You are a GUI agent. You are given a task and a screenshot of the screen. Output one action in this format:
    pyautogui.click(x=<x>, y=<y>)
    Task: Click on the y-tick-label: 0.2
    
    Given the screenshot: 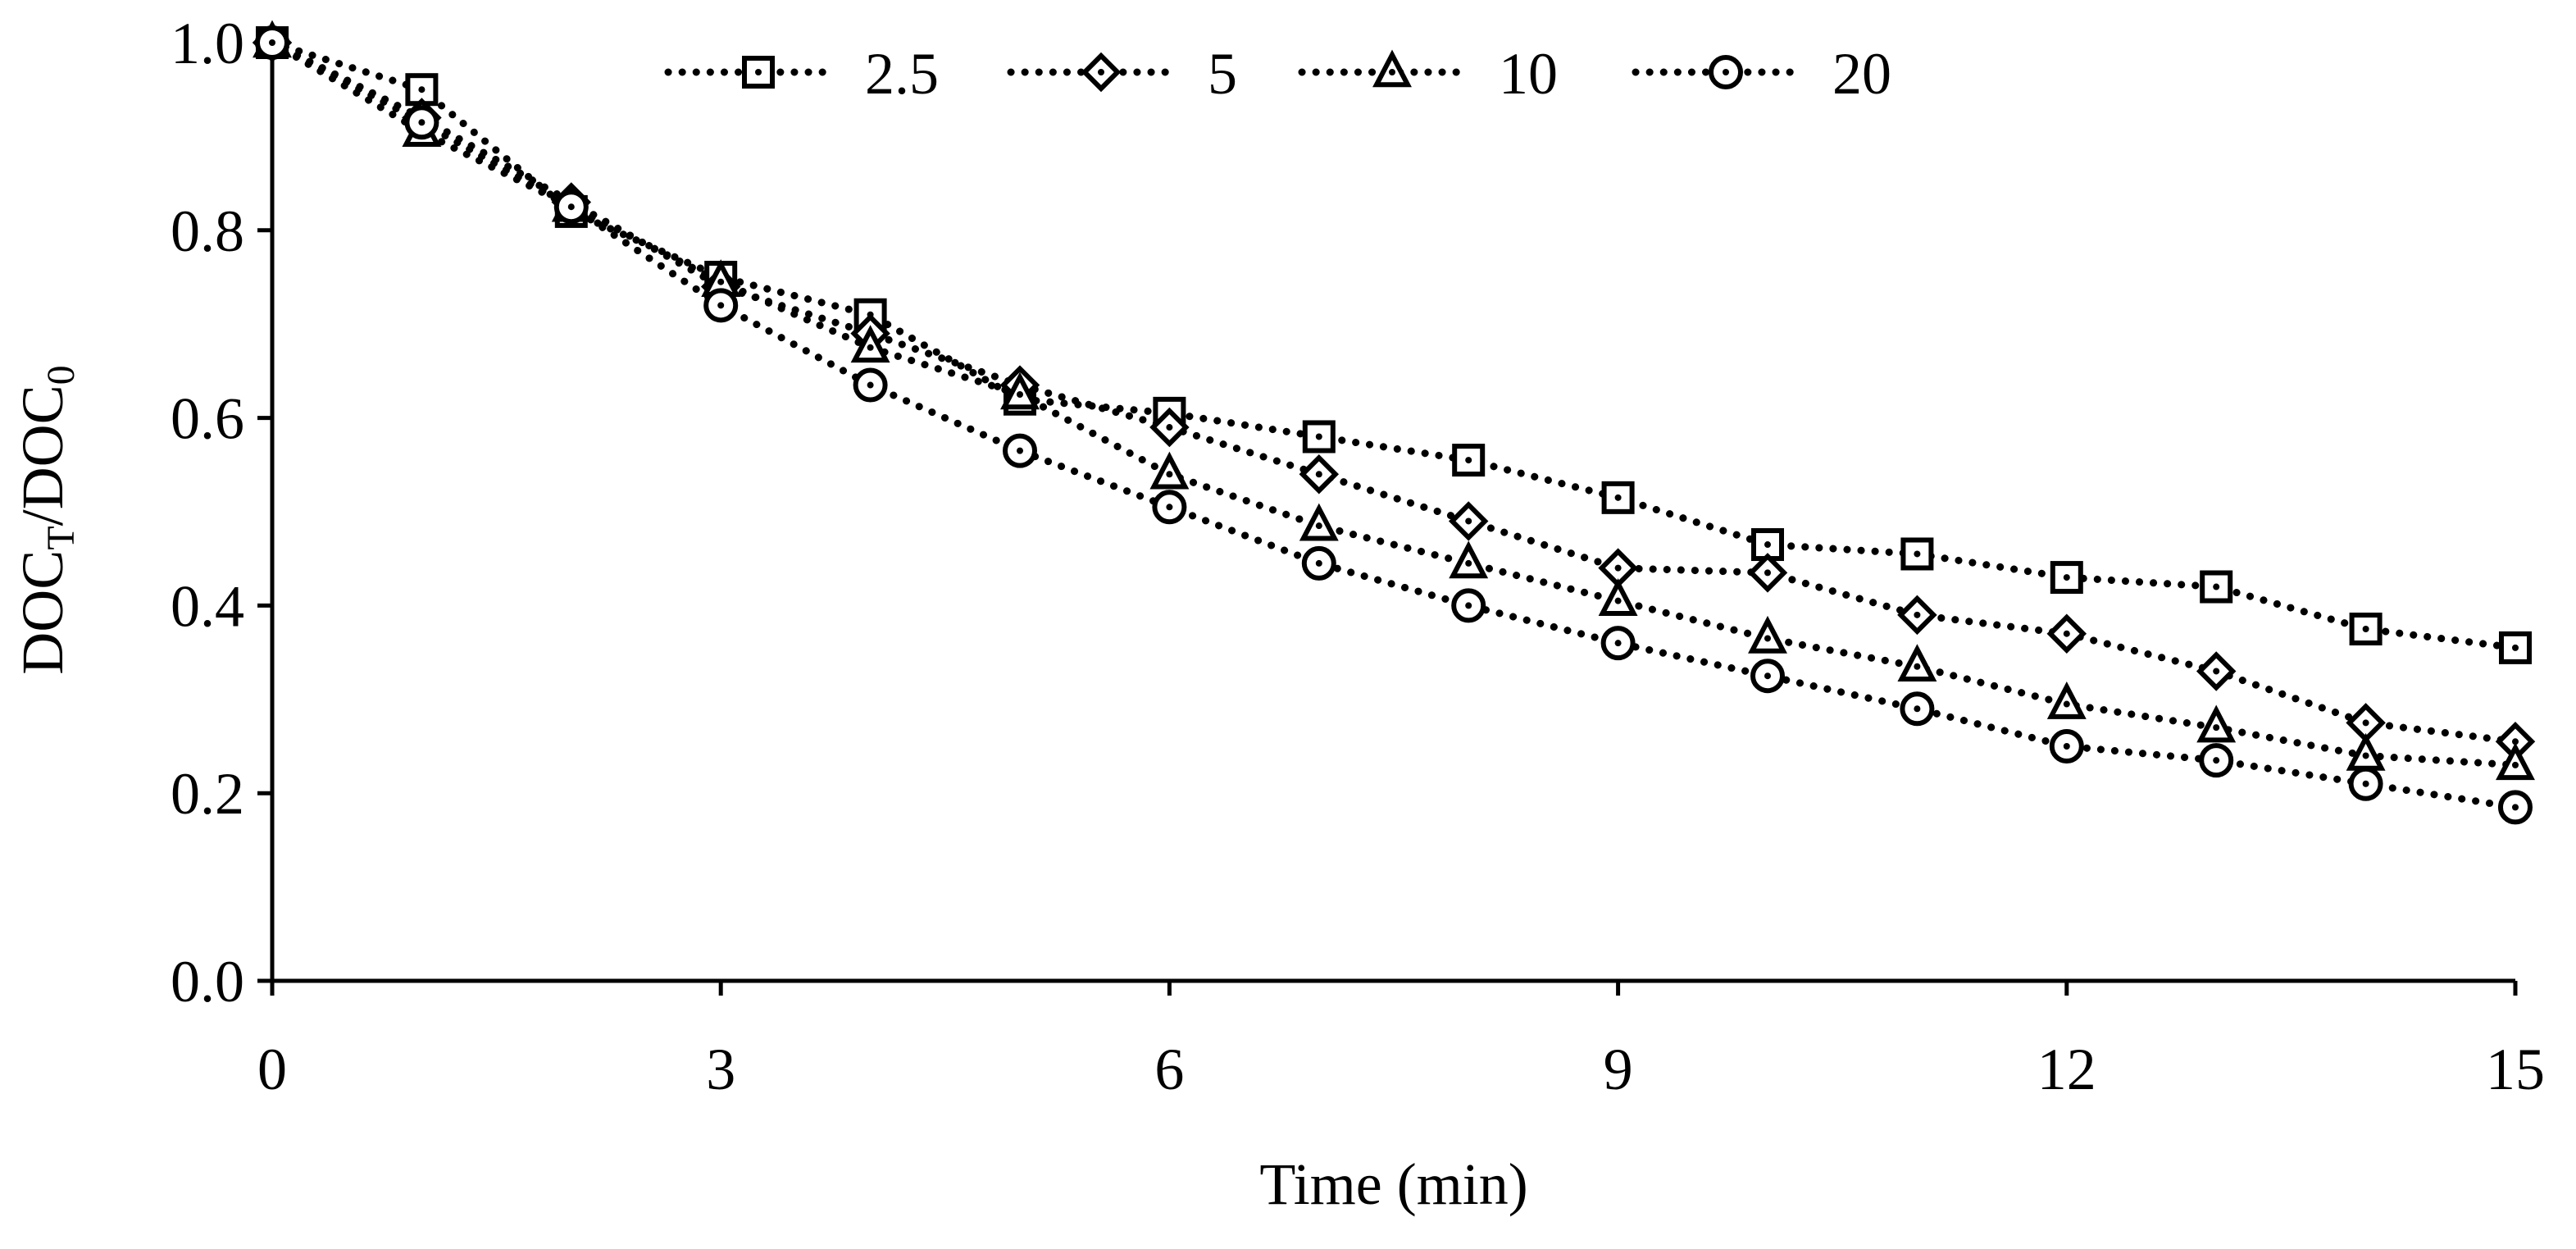 What is the action you would take?
    pyautogui.click(x=207, y=794)
    